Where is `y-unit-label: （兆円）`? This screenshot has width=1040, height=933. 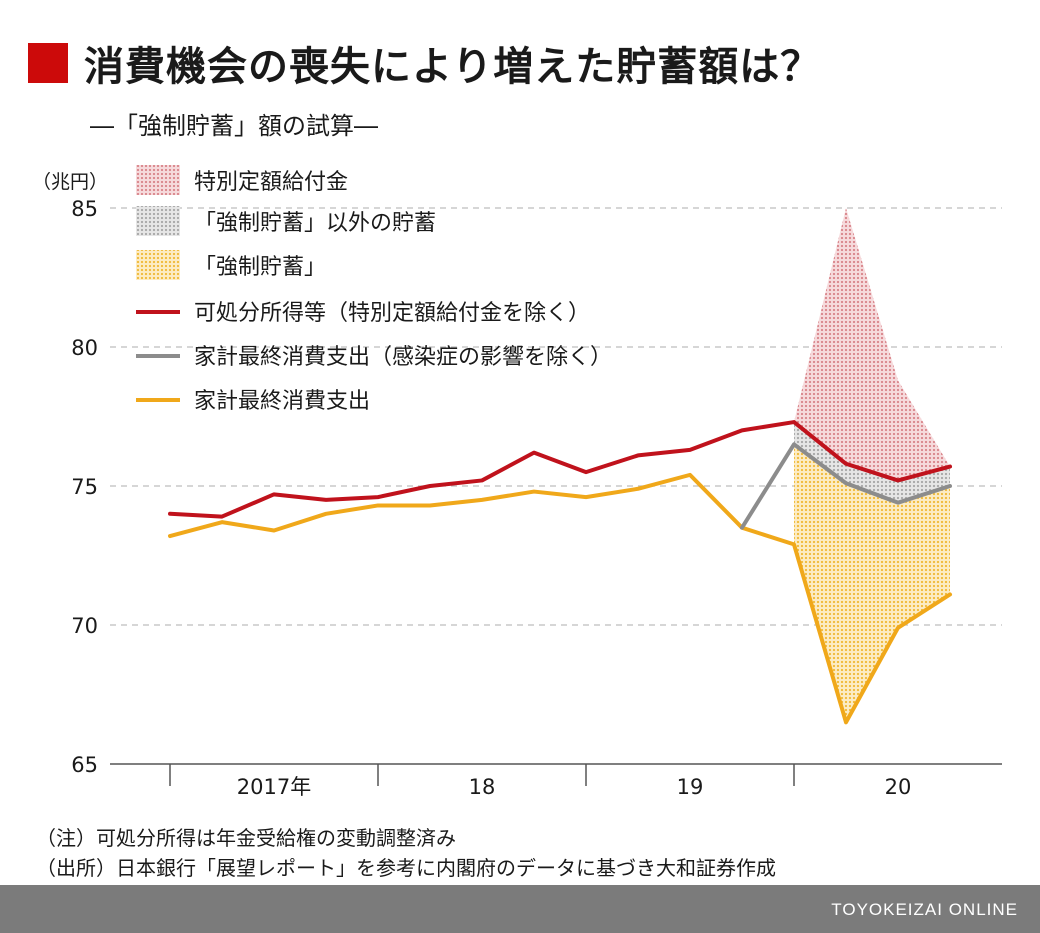 y-unit-label: （兆円） is located at coordinates (70, 182).